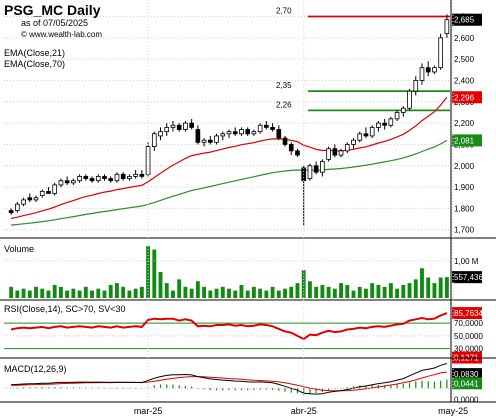  I want to click on rsi-bands, so click(227, 336).